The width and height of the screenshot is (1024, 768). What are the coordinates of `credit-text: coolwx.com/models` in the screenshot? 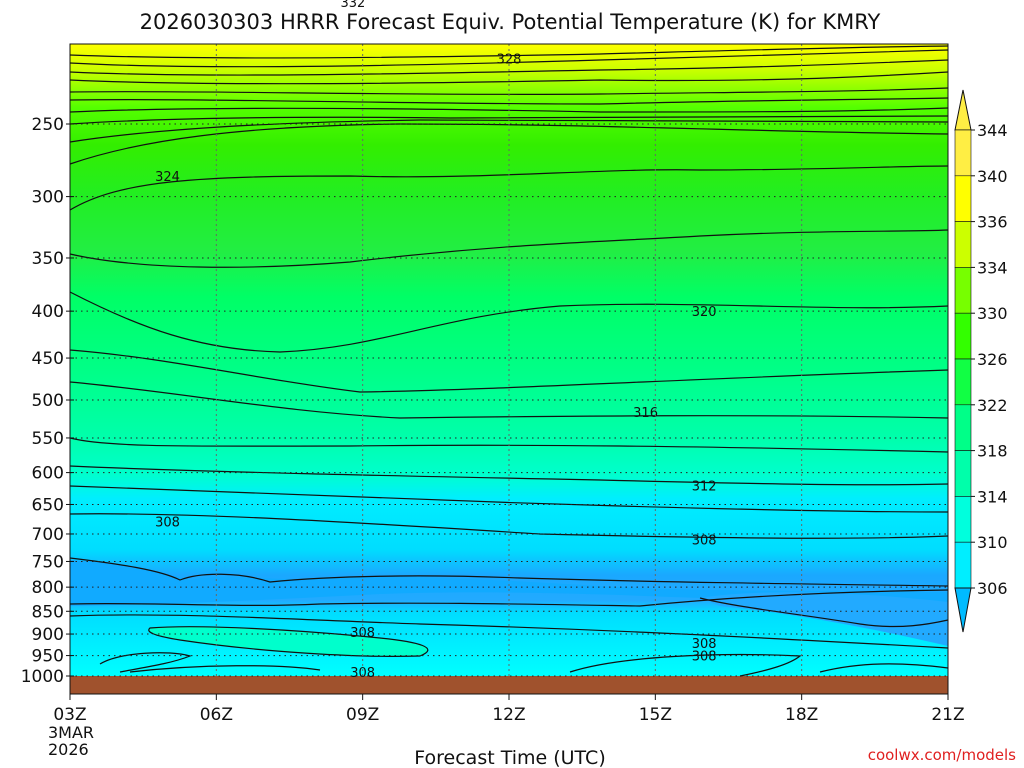 It's located at (942, 755).